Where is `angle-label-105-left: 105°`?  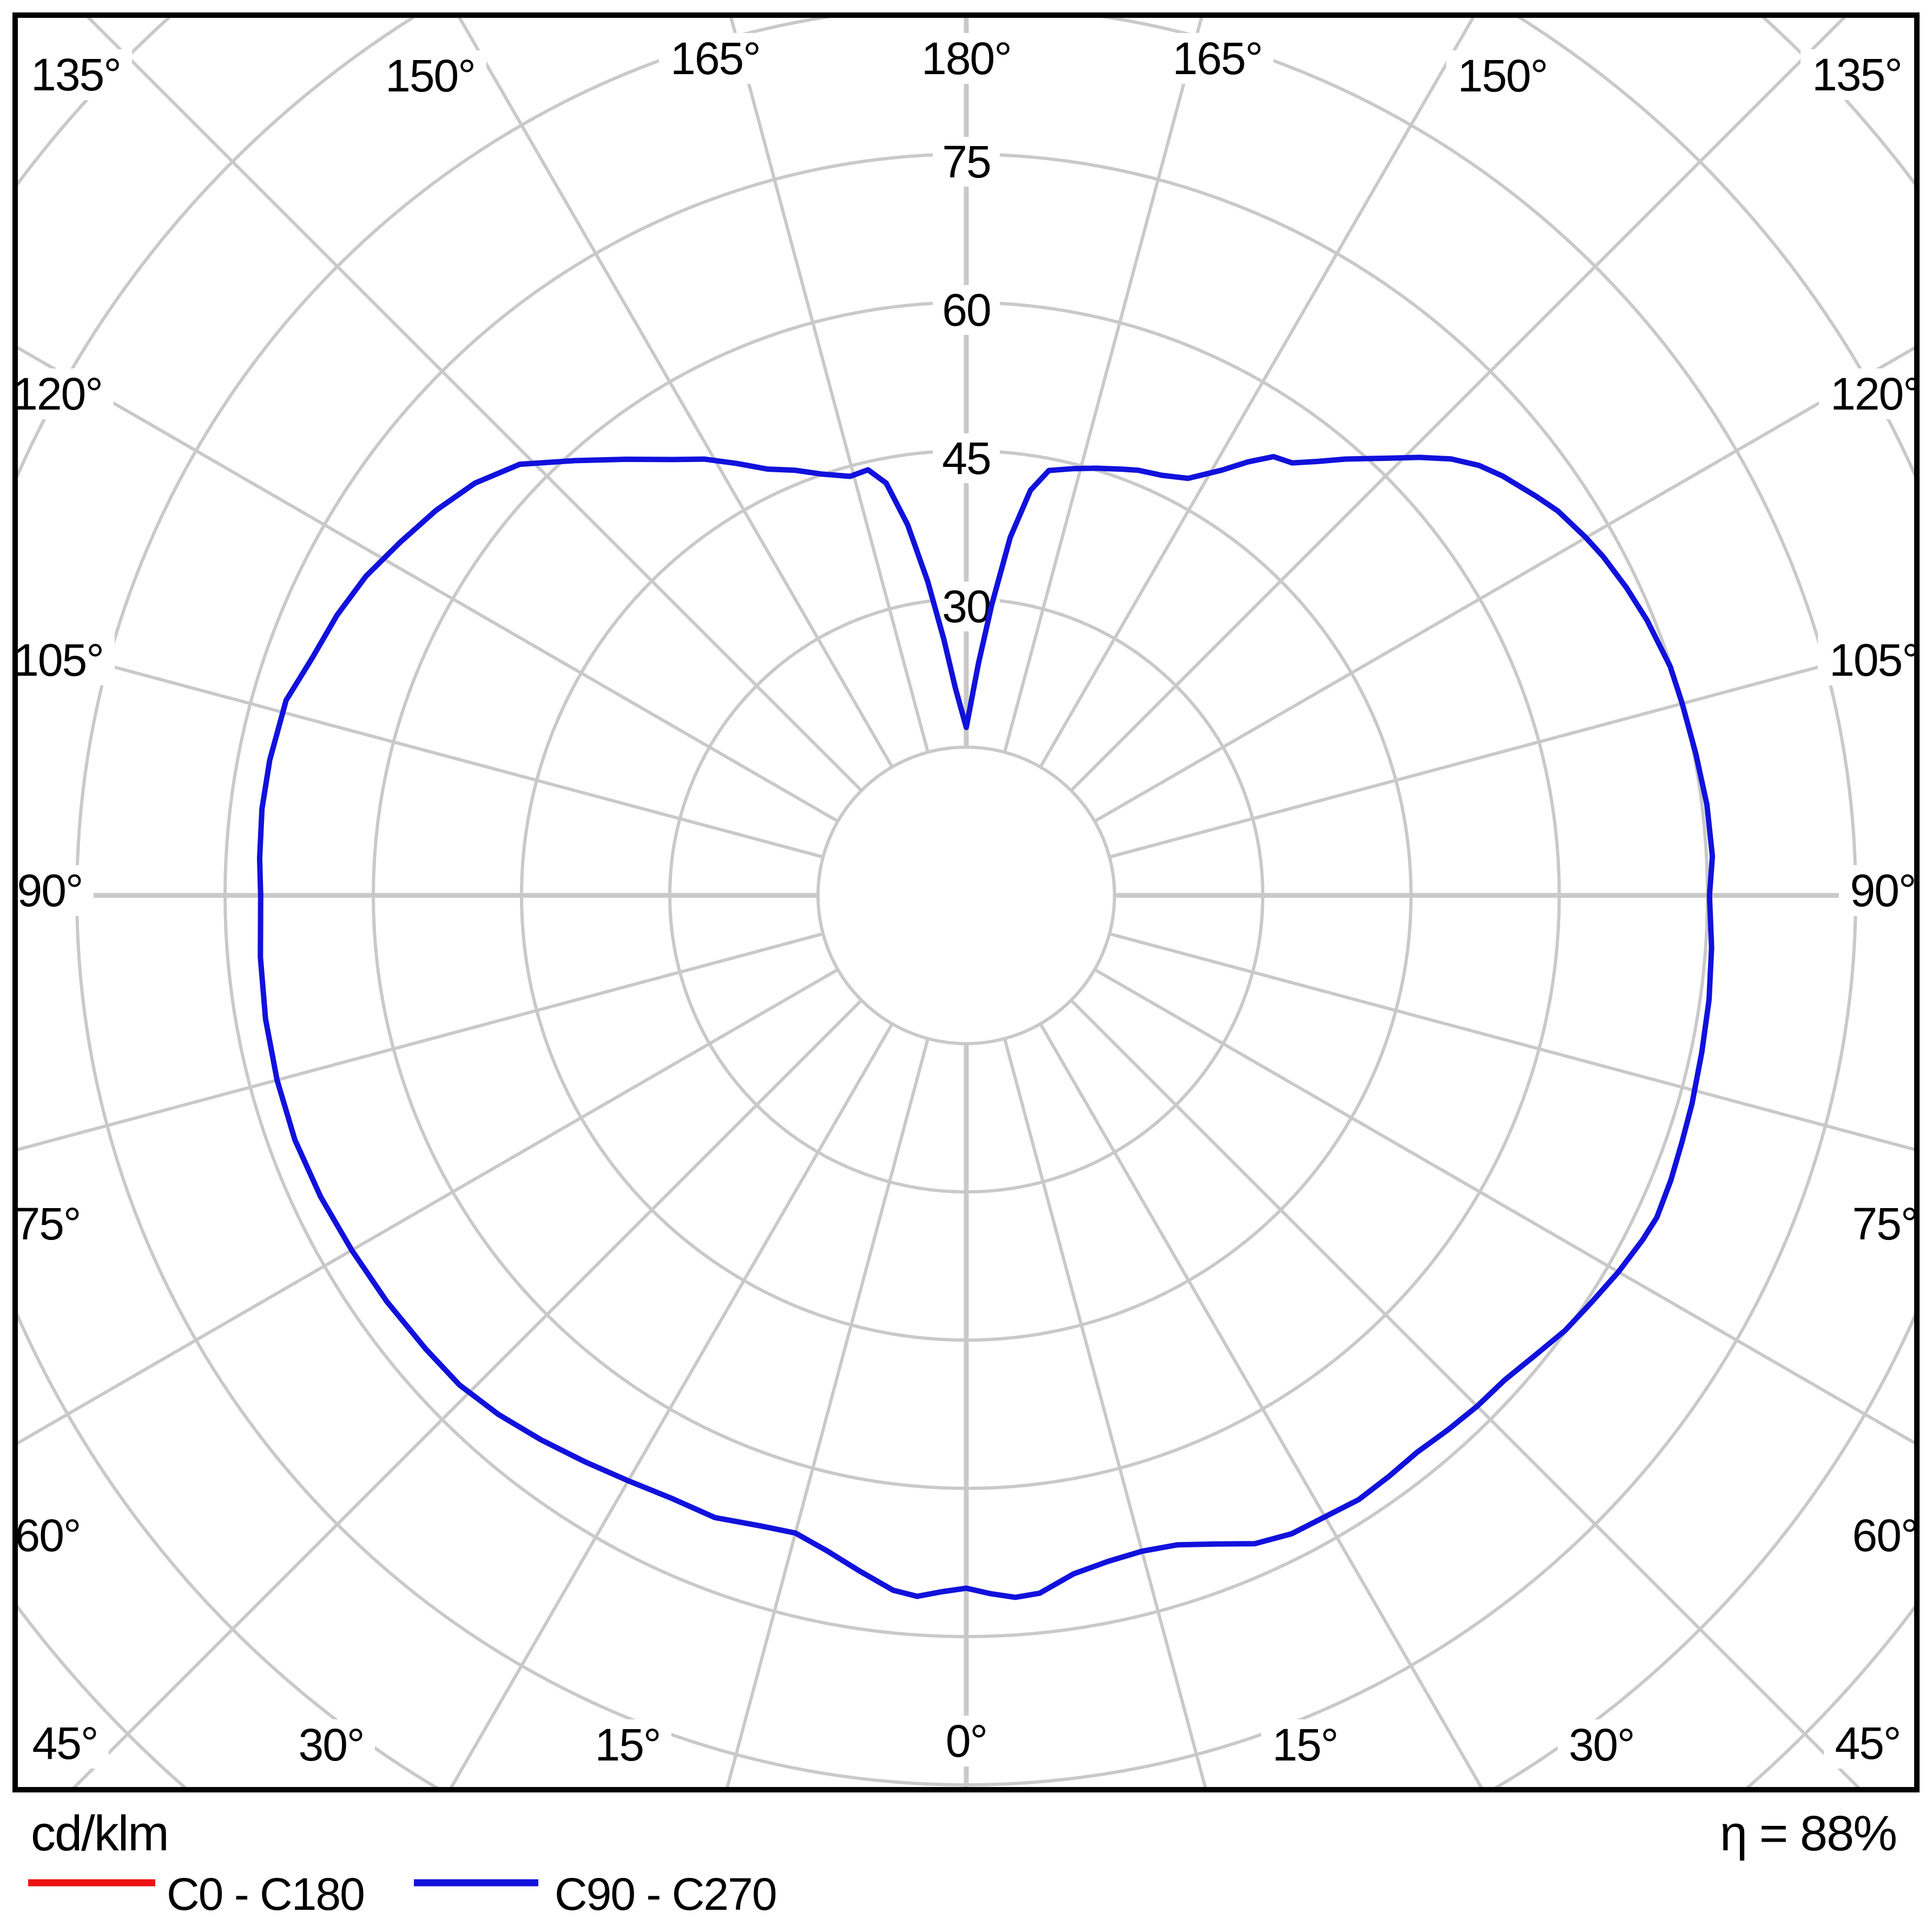
angle-label-105-left: 105° is located at coordinates (58, 660).